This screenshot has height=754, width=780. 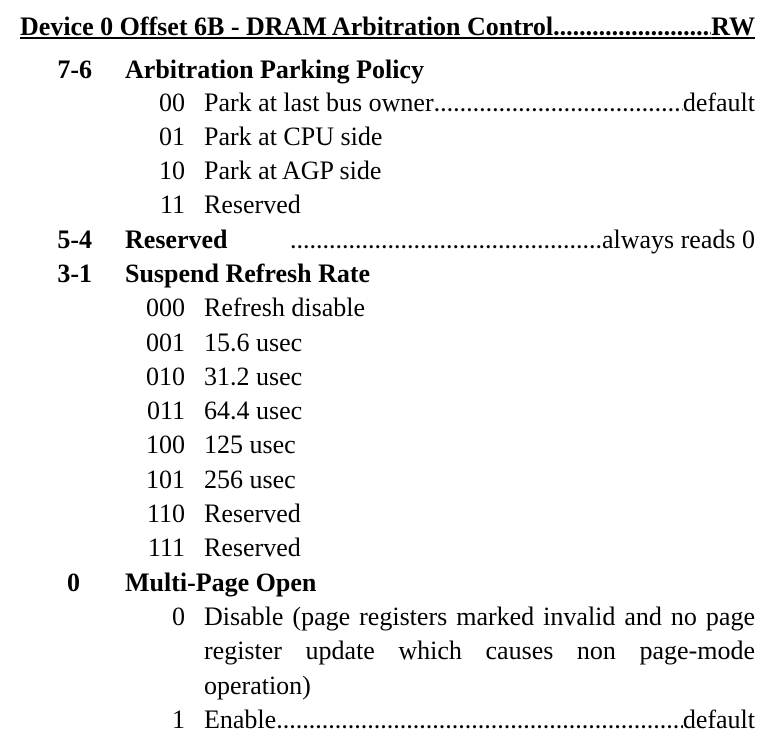 What do you see at coordinates (221, 582) in the screenshot?
I see `field-name: Multi-Page Open` at bounding box center [221, 582].